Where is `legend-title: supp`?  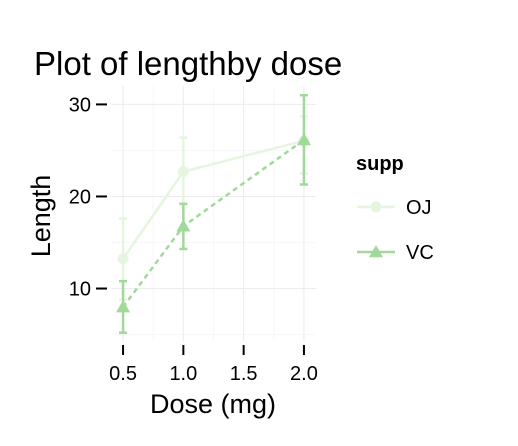 legend-title: supp is located at coordinates (380, 164).